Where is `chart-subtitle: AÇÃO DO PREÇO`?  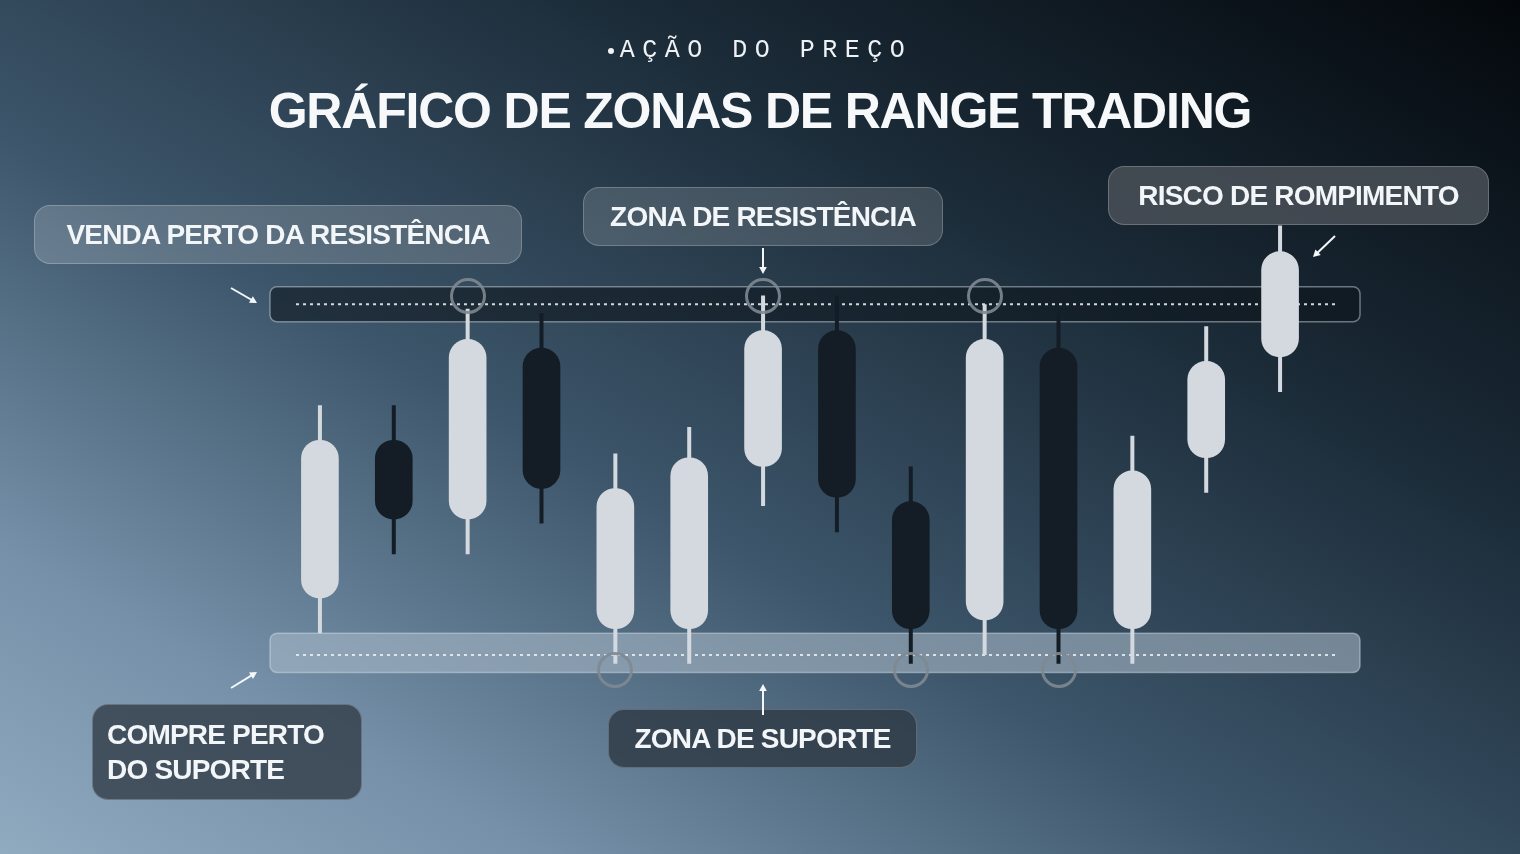
chart-subtitle: AÇÃO DO PREÇO is located at coordinates (766, 50).